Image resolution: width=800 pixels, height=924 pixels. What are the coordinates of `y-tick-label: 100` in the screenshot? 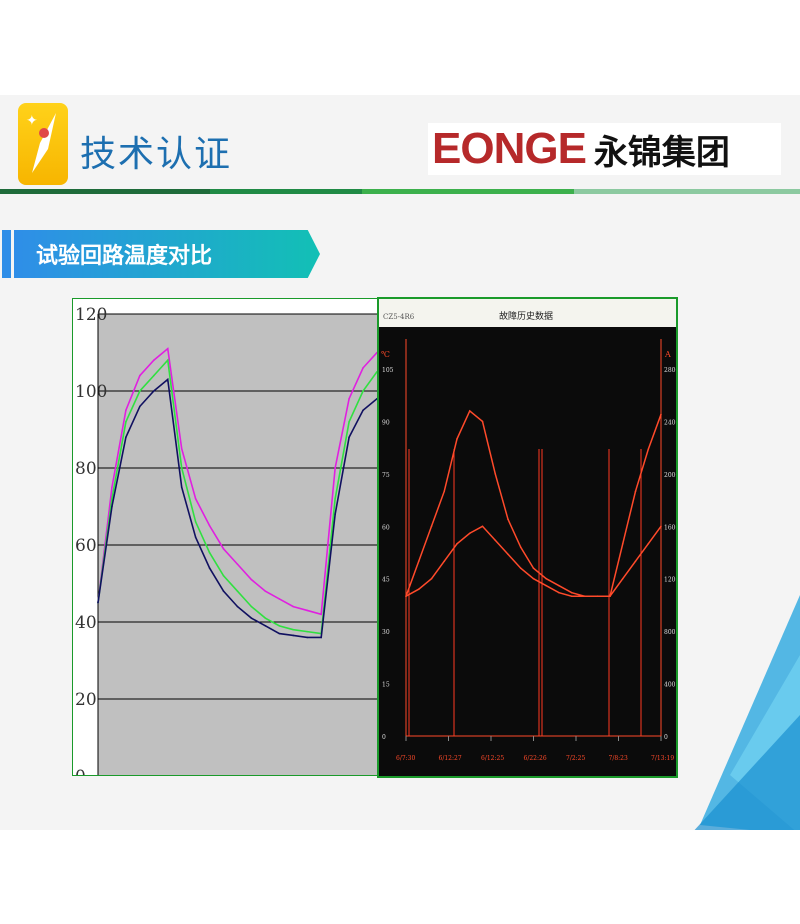 It's located at (91, 392).